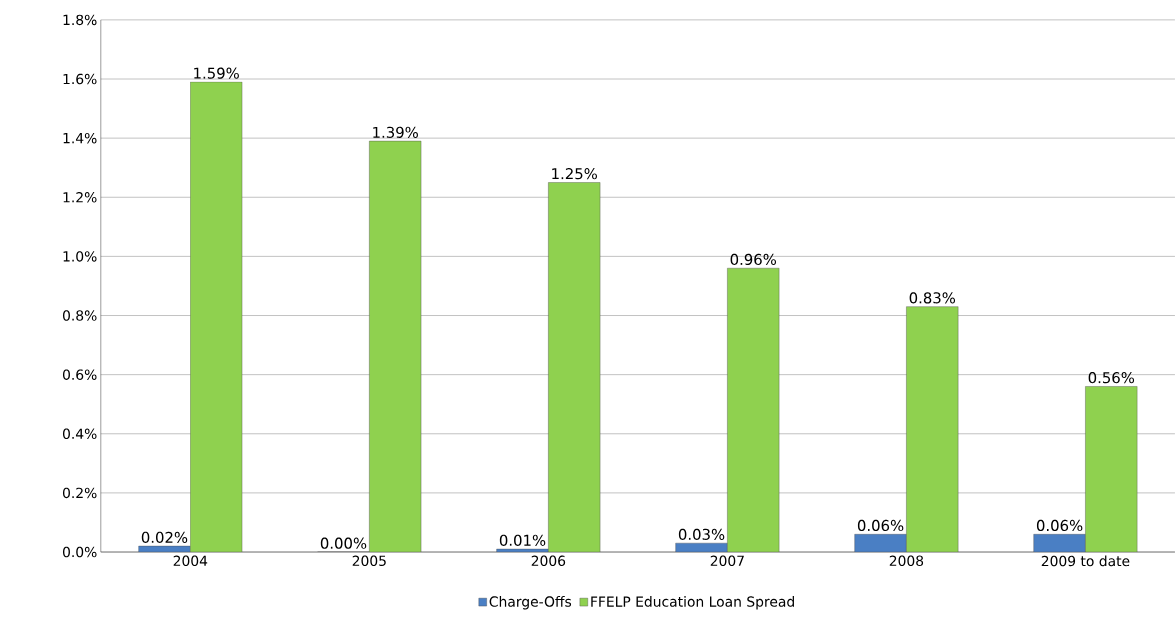 This screenshot has height=629, width=1176. What do you see at coordinates (80, 138) in the screenshot?
I see `y-tick-label: 1.4%` at bounding box center [80, 138].